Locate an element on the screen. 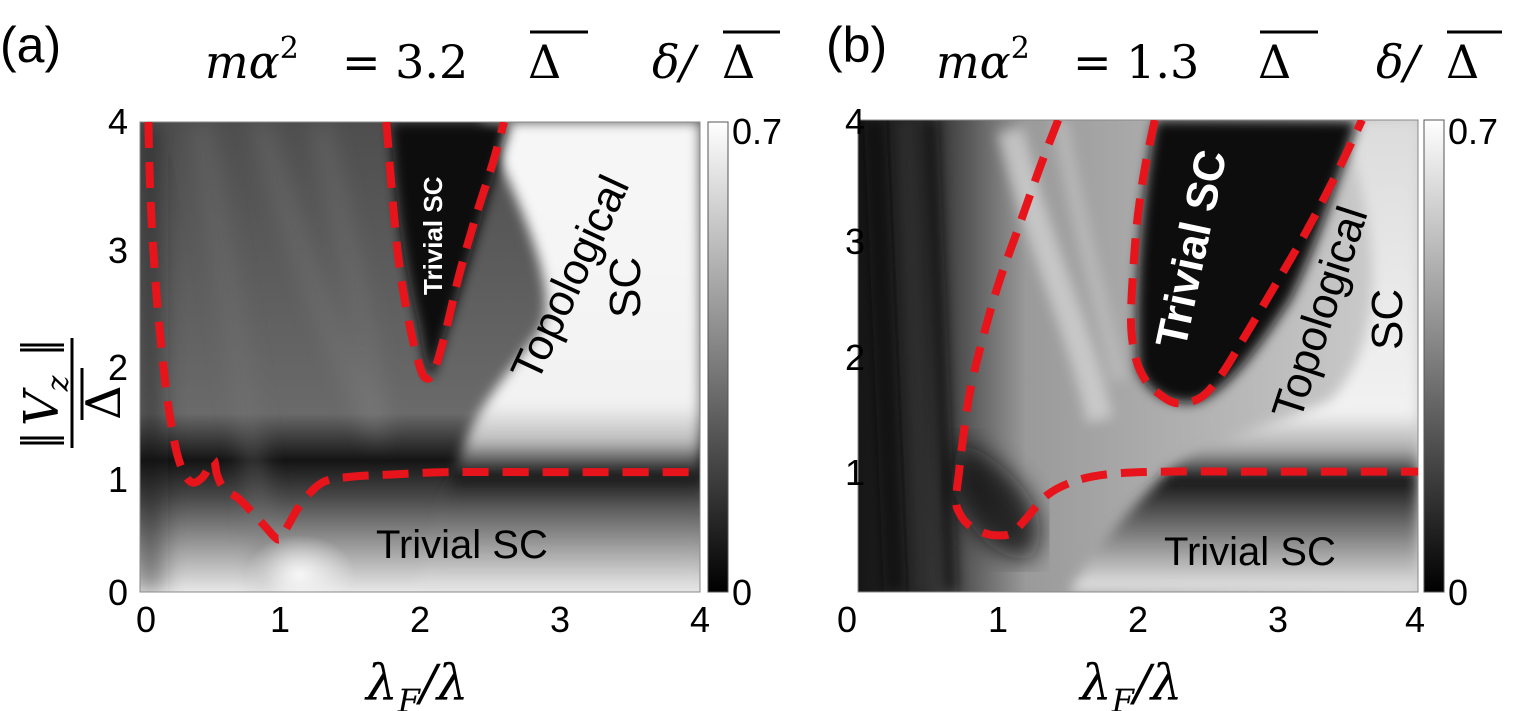 The width and height of the screenshot is (1515, 711). xlabel-b-sub: F is located at coordinates (1123, 696).